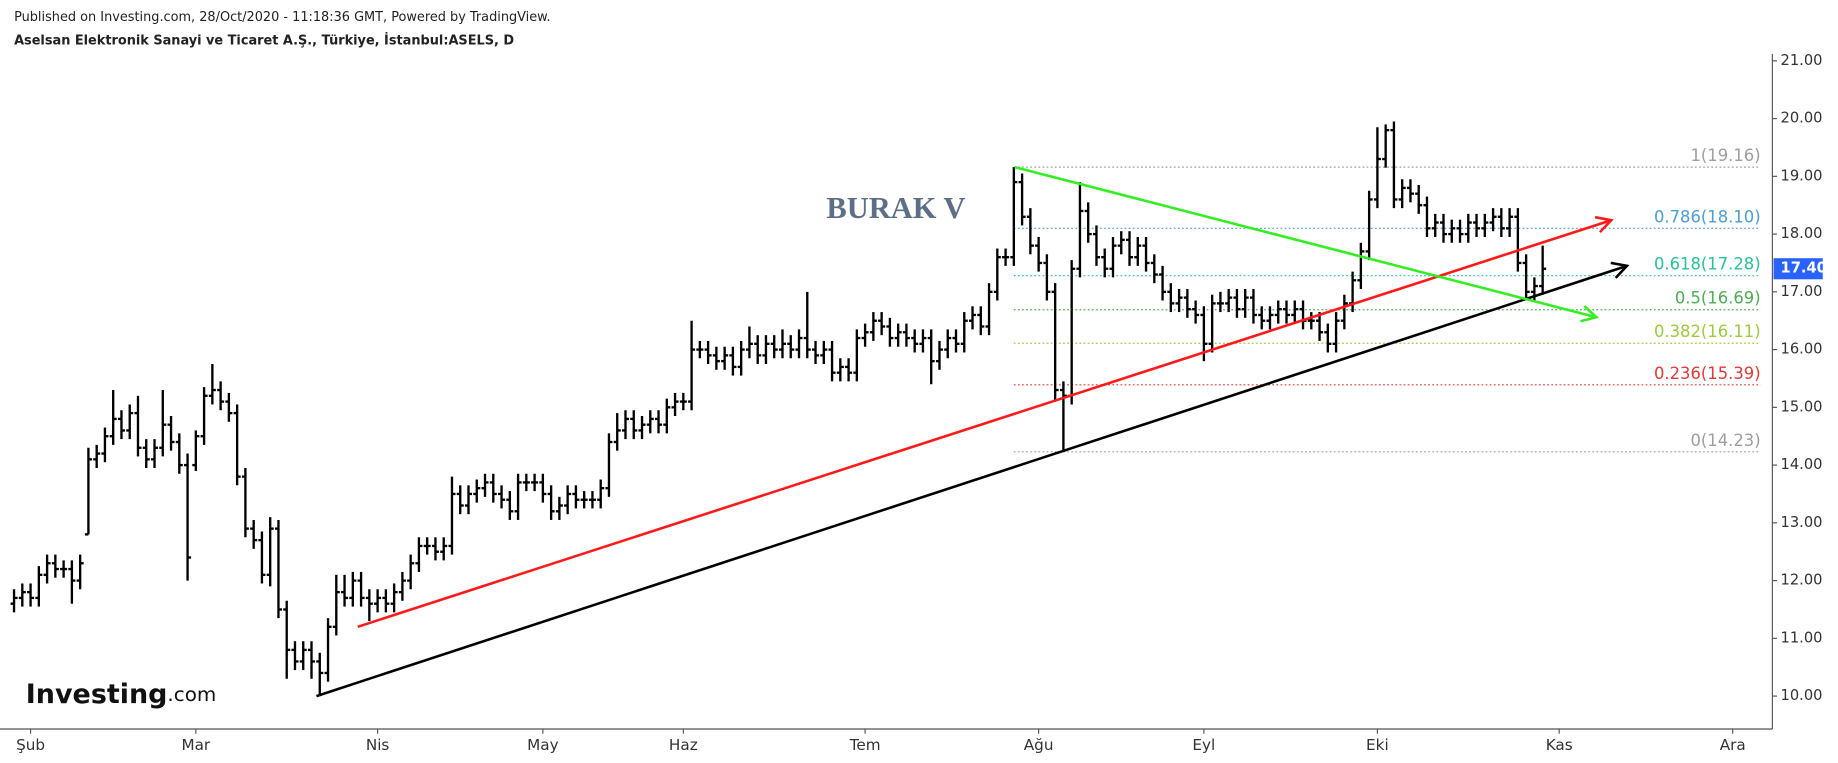 The image size is (1838, 763). I want to click on y-tick-label: 20.00, so click(1802, 118).